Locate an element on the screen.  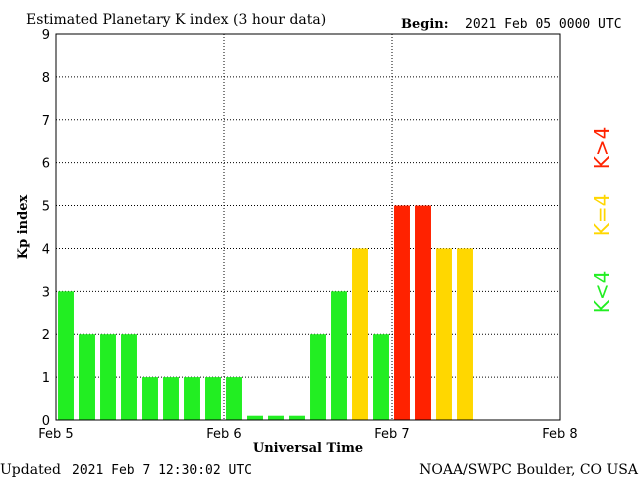
y-tick-label: 6 is located at coordinates (46, 164).